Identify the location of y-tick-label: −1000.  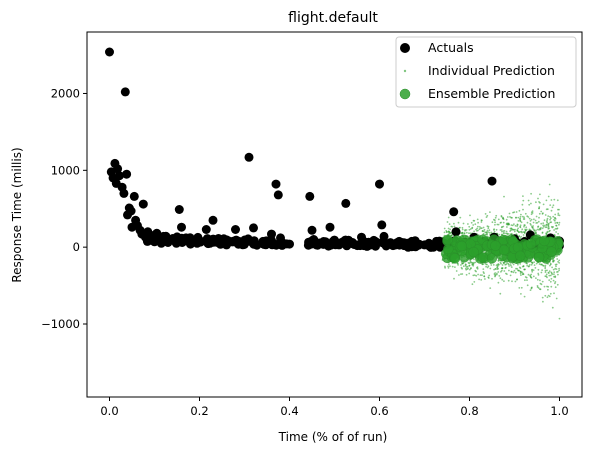
(60, 324).